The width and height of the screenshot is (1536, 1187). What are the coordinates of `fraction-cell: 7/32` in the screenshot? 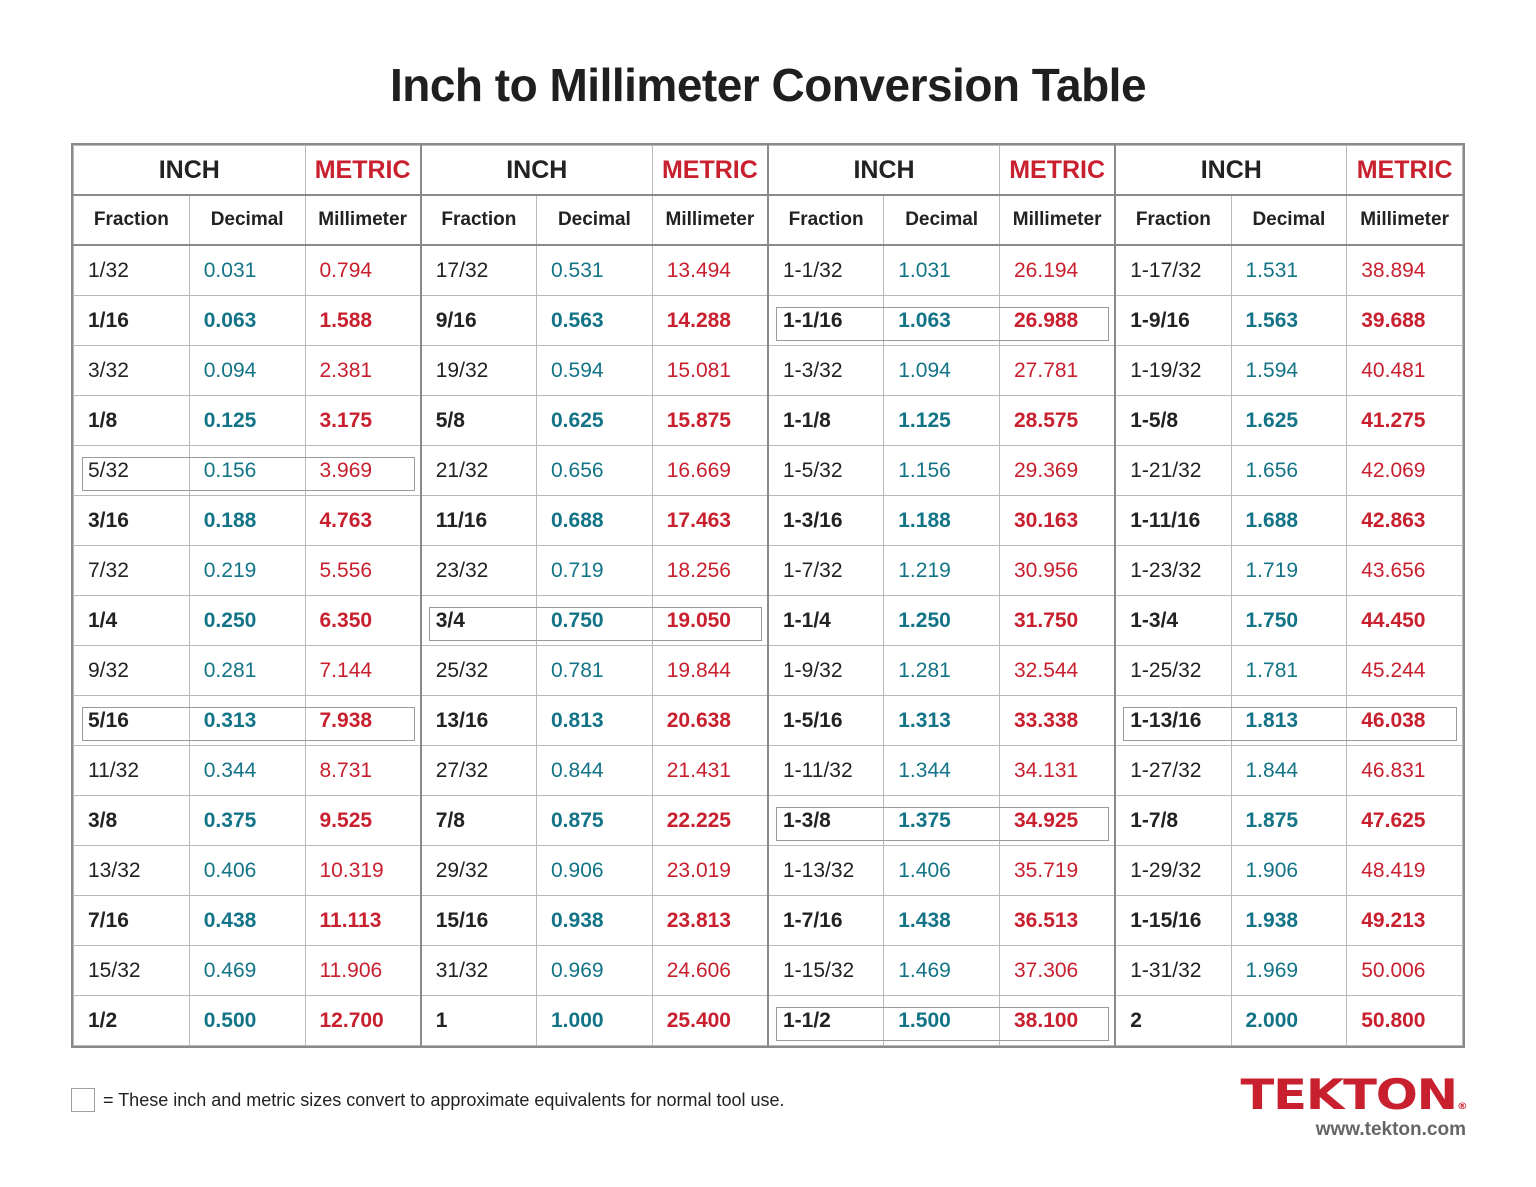 It's located at (131, 570).